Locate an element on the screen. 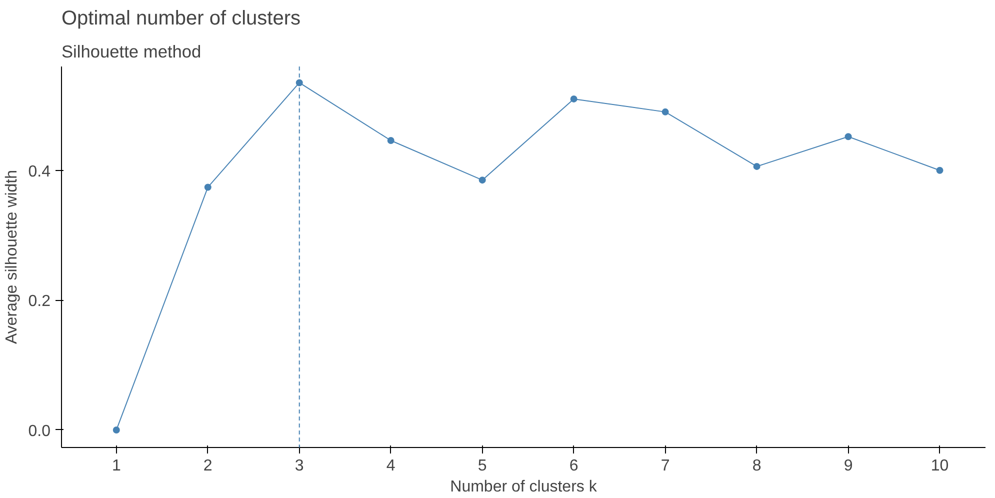 This screenshot has height=498, width=995. chart-subtitle: Silhouette method is located at coordinates (132, 52).